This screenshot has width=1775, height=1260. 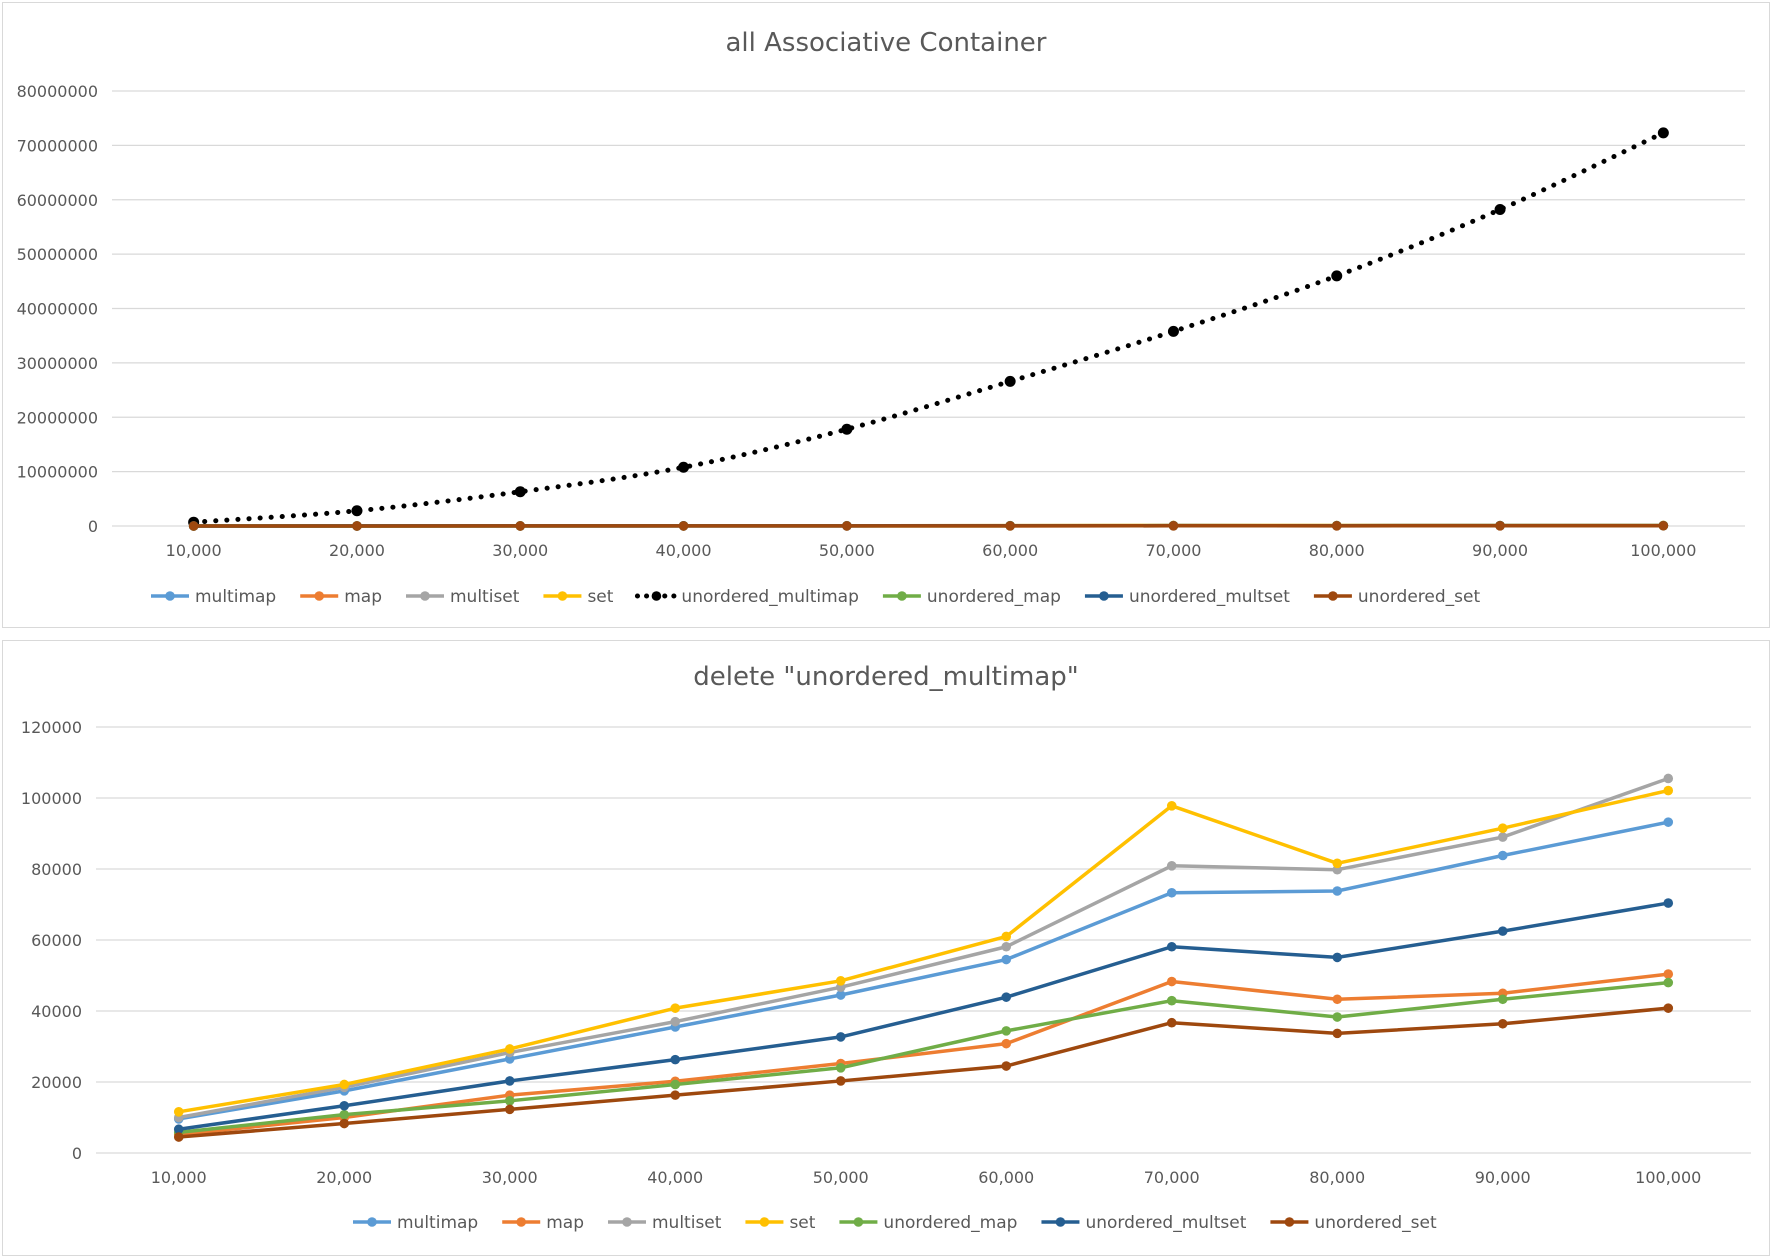 I want to click on y-tick-label: 10000000, so click(x=57, y=472).